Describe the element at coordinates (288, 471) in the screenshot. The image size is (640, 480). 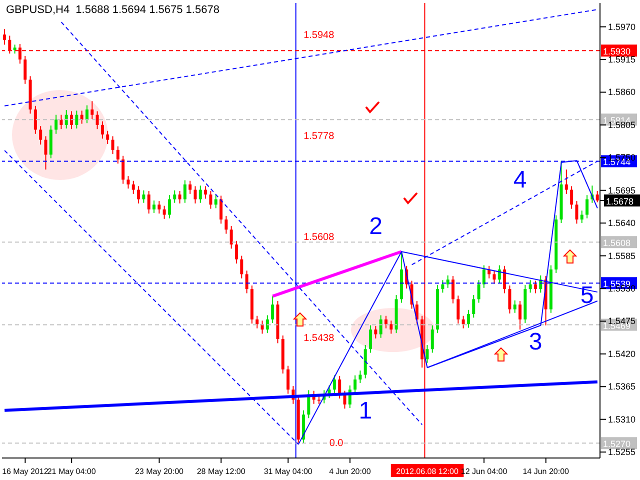
I see `x-tick-label: 31 May 04:00` at that location.